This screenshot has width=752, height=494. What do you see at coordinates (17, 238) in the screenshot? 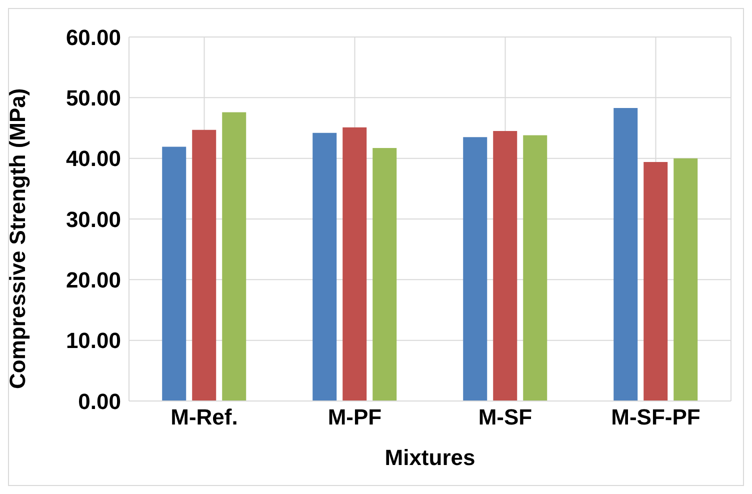
I see `y-axis-title: Compressive Strength (MPa)` at bounding box center [17, 238].